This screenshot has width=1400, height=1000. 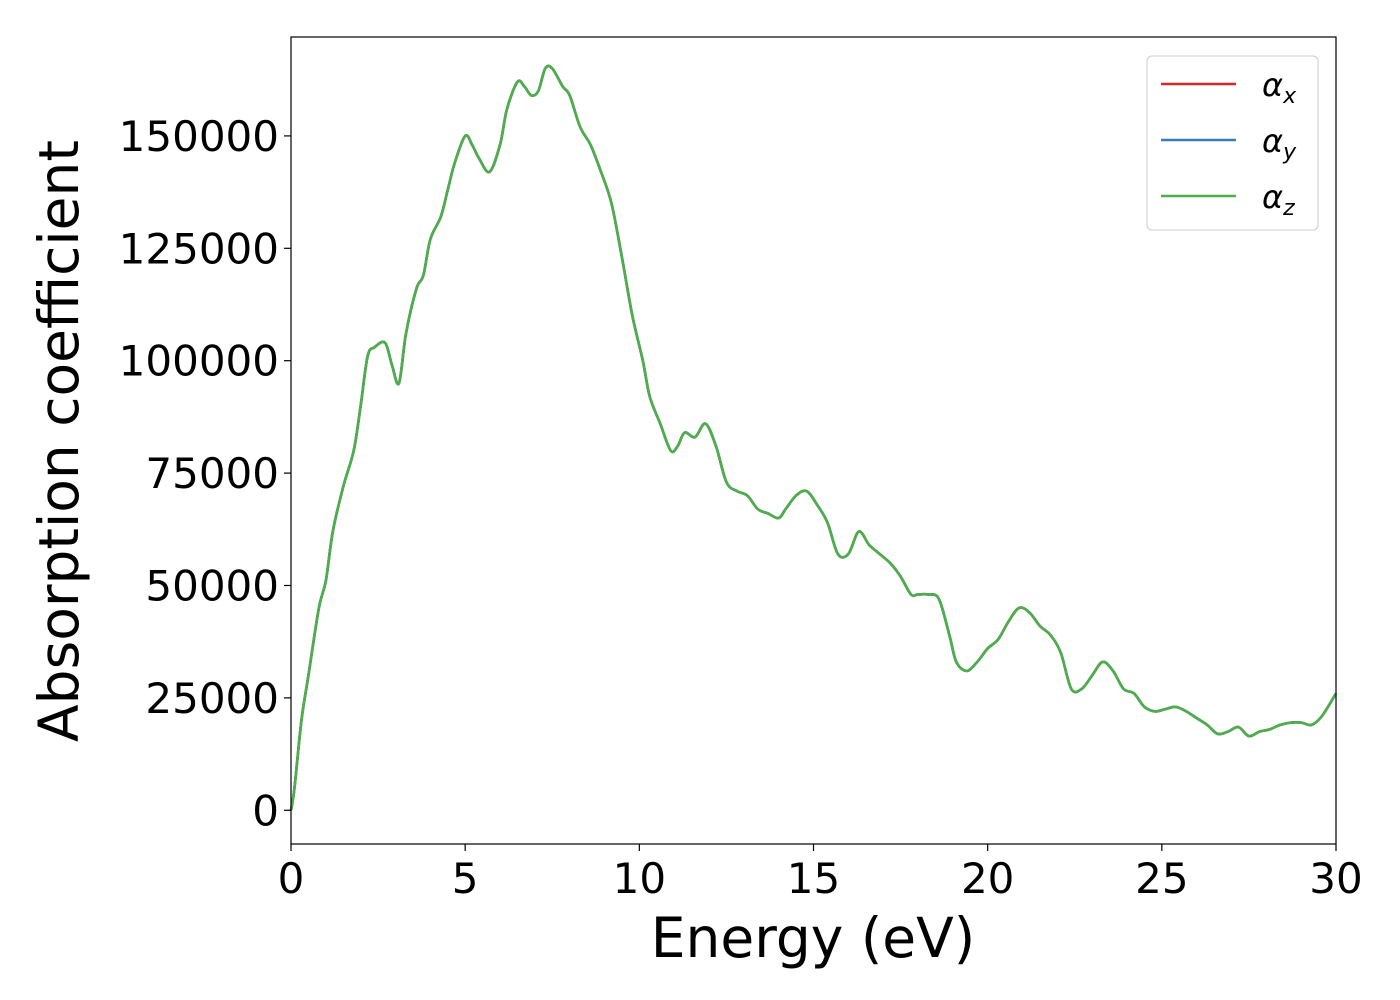 I want to click on legend-label-3: αz, so click(x=1278, y=199).